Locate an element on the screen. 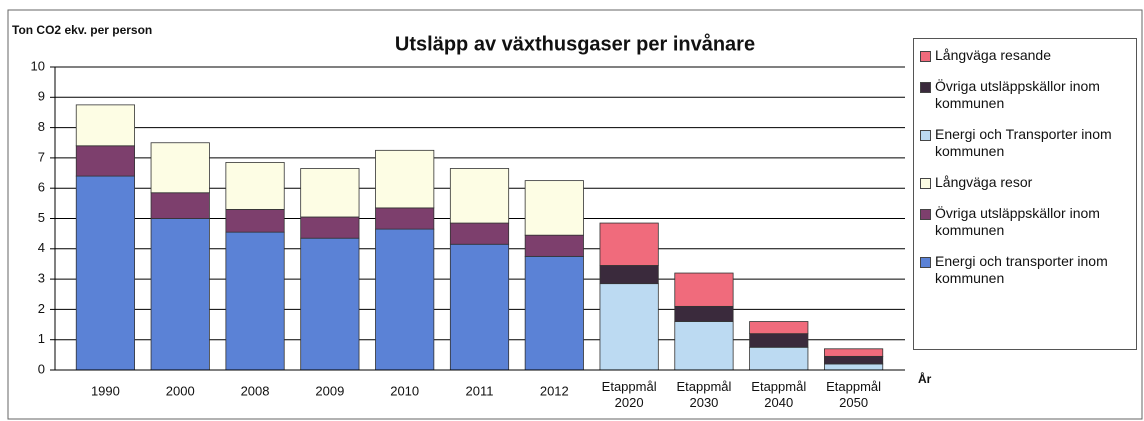 This screenshot has height=421, width=1144. x-tick-label: 2012 is located at coordinates (554, 390).